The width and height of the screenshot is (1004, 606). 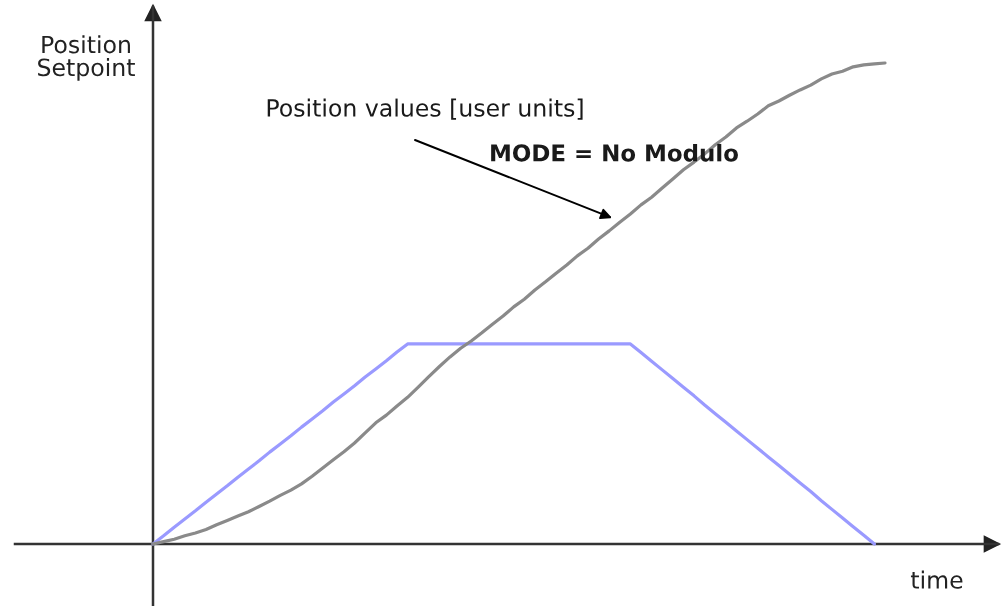 What do you see at coordinates (425, 109) in the screenshot?
I see `annotation: Position values [user units]` at bounding box center [425, 109].